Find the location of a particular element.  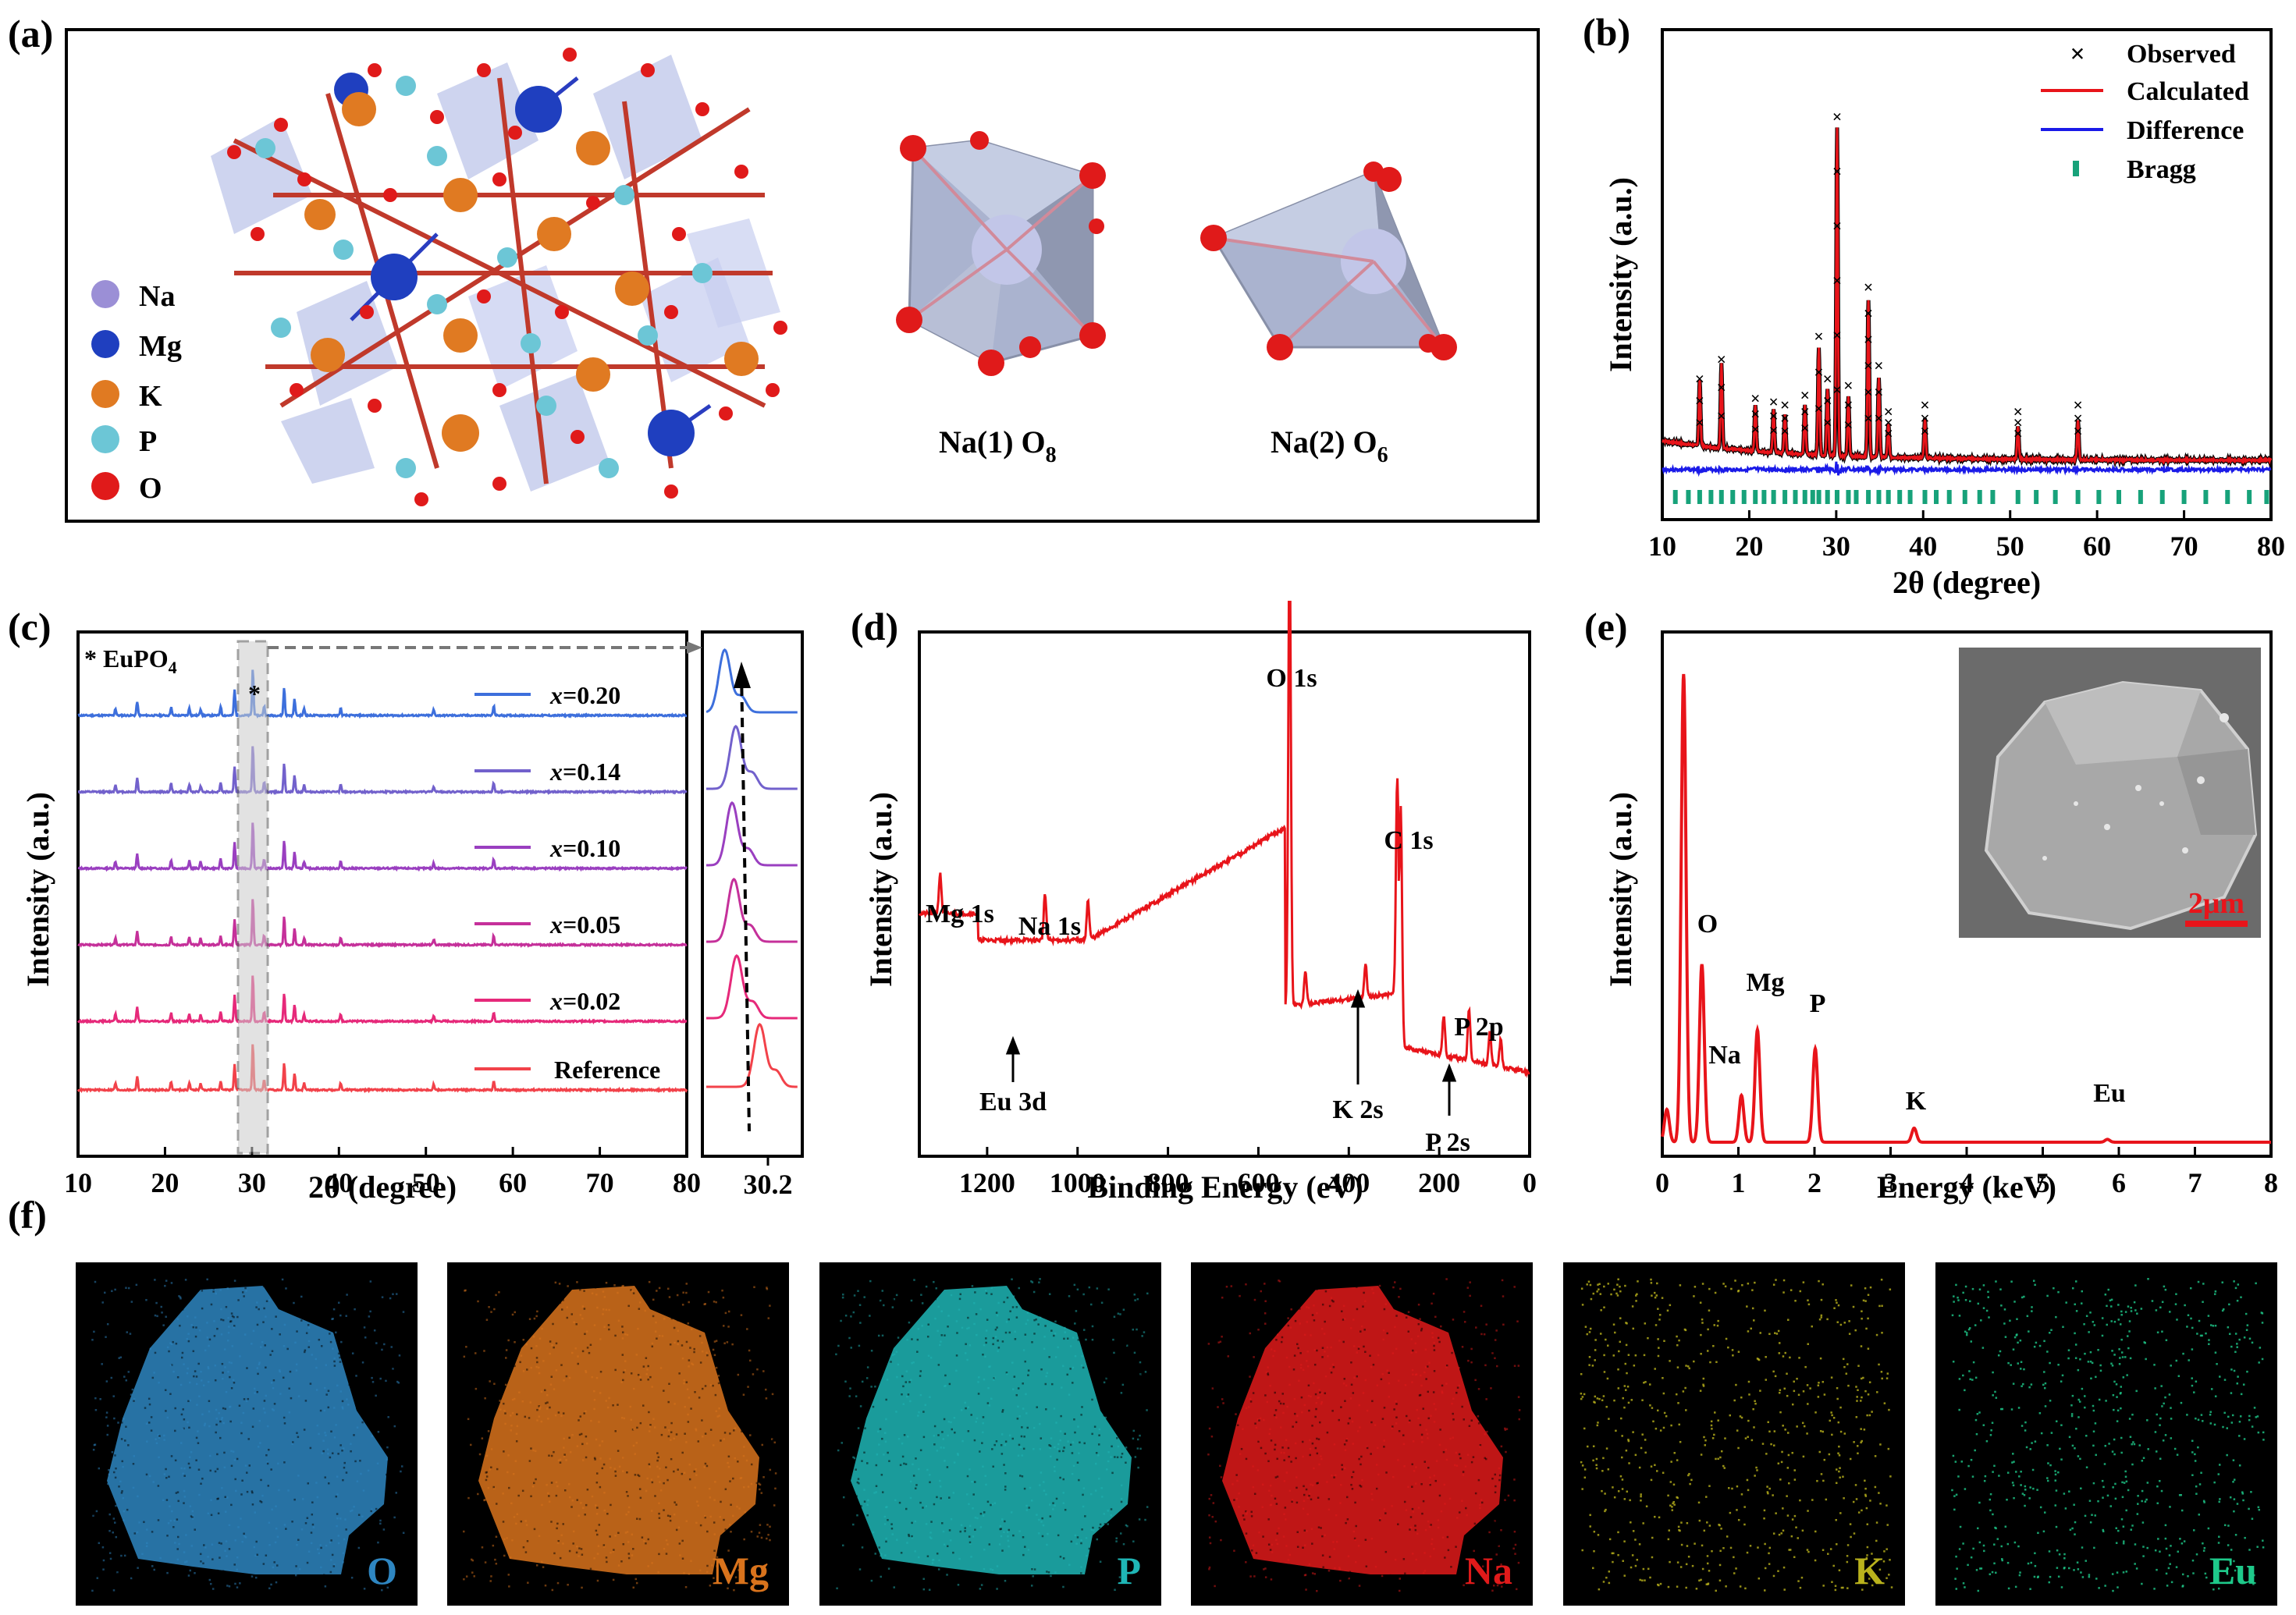

x-tick-label: 70 is located at coordinates (2184, 546).